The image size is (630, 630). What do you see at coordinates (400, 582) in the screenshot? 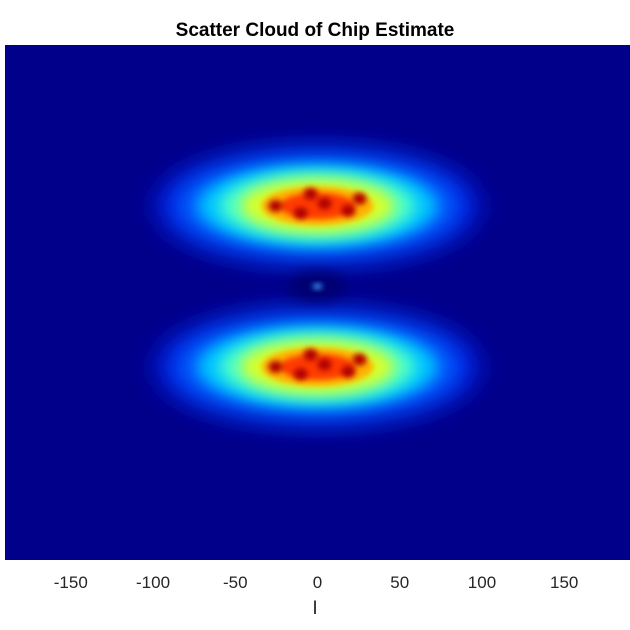
I see `x-tick-label: 50` at bounding box center [400, 582].